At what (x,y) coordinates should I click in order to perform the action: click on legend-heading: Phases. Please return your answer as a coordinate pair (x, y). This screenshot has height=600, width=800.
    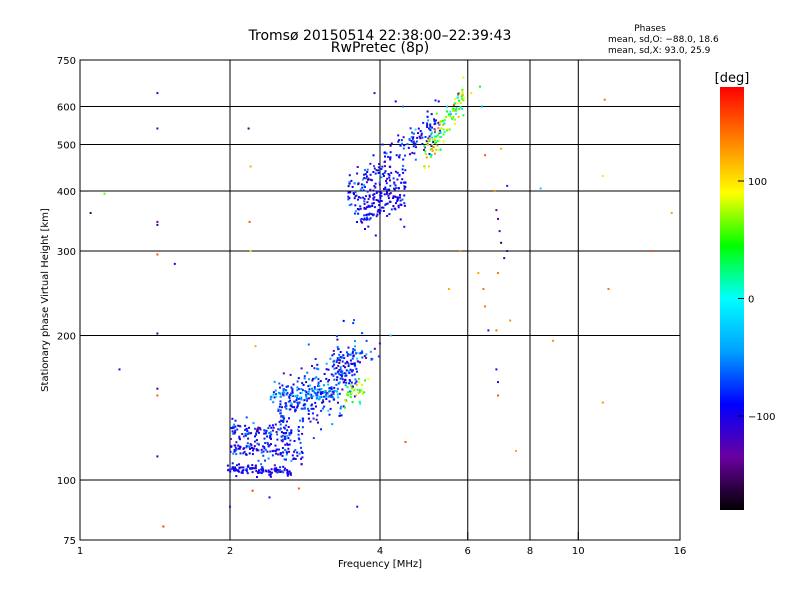
    Looking at the image, I should click on (650, 29).